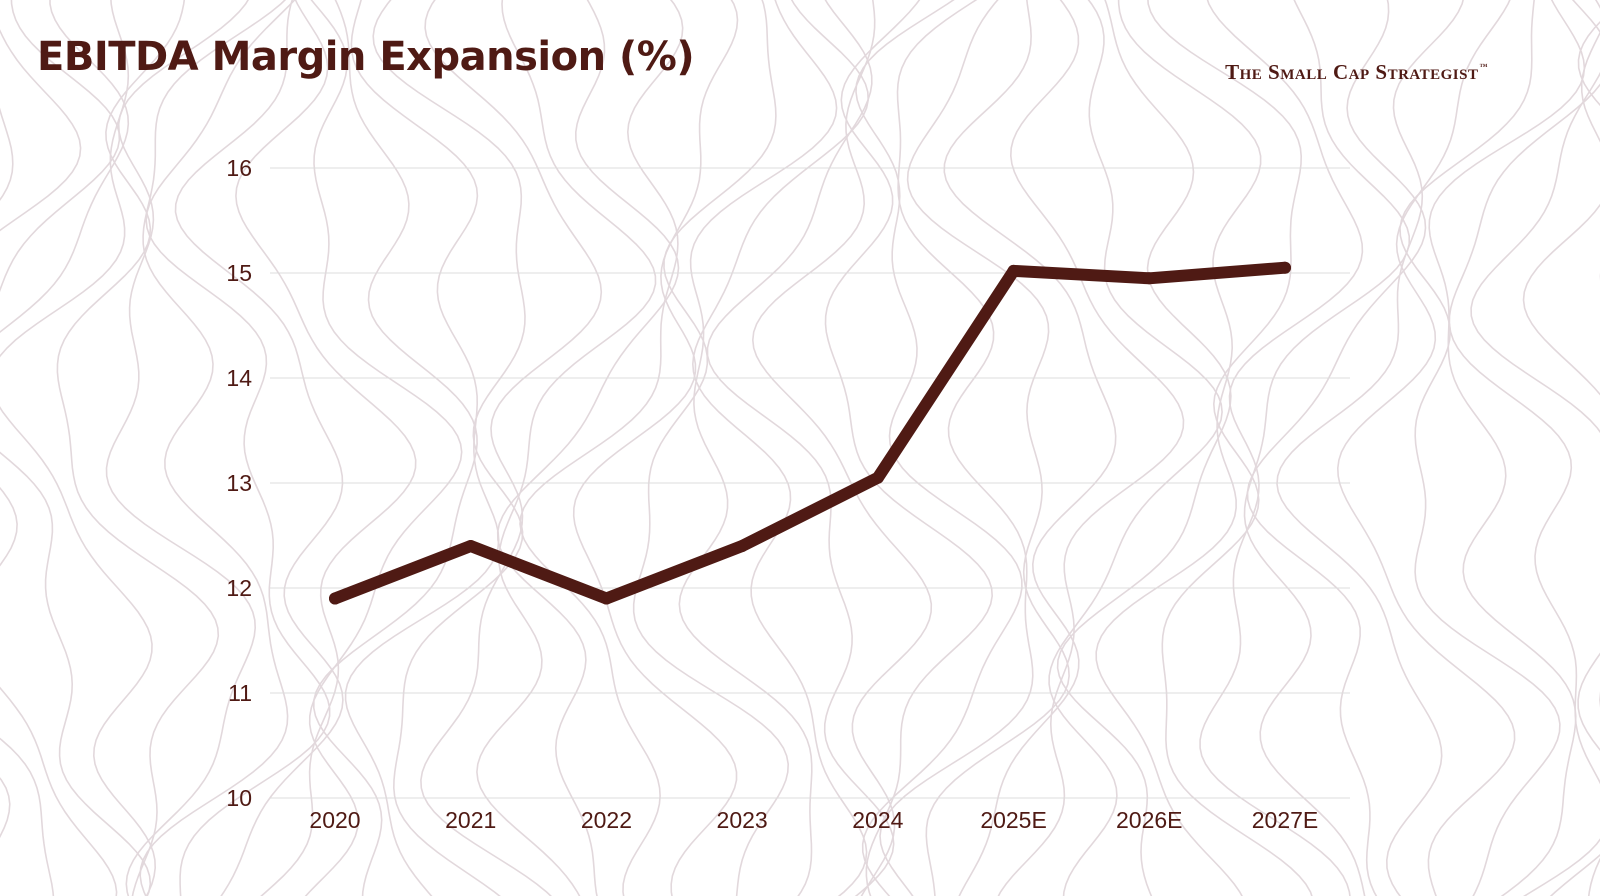  What do you see at coordinates (877, 820) in the screenshot?
I see `x-tick-label-2024: 2024` at bounding box center [877, 820].